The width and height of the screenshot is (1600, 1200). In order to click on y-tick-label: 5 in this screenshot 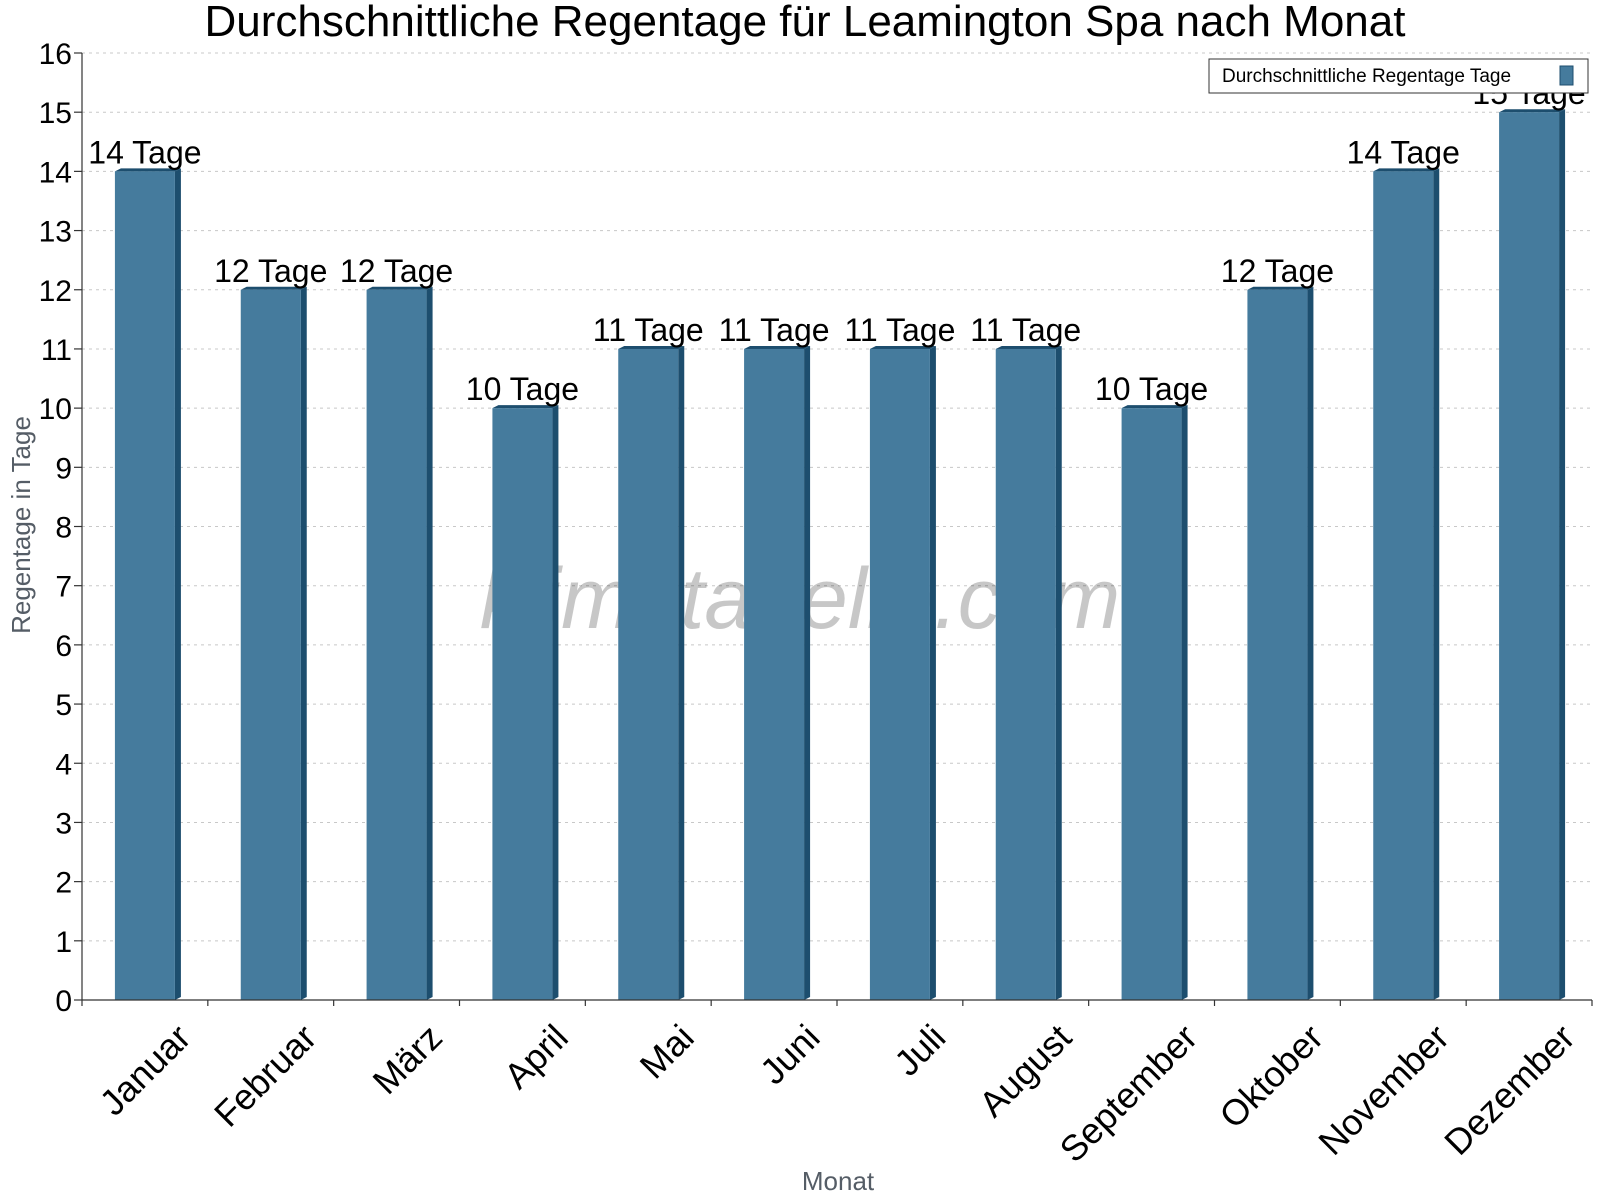, I will do `click(63, 705)`.